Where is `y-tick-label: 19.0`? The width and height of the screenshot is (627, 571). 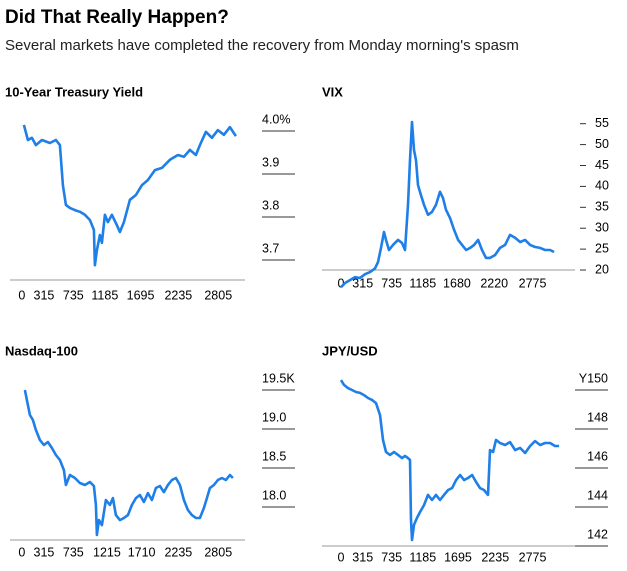 y-tick-label: 19.0 is located at coordinates (274, 417).